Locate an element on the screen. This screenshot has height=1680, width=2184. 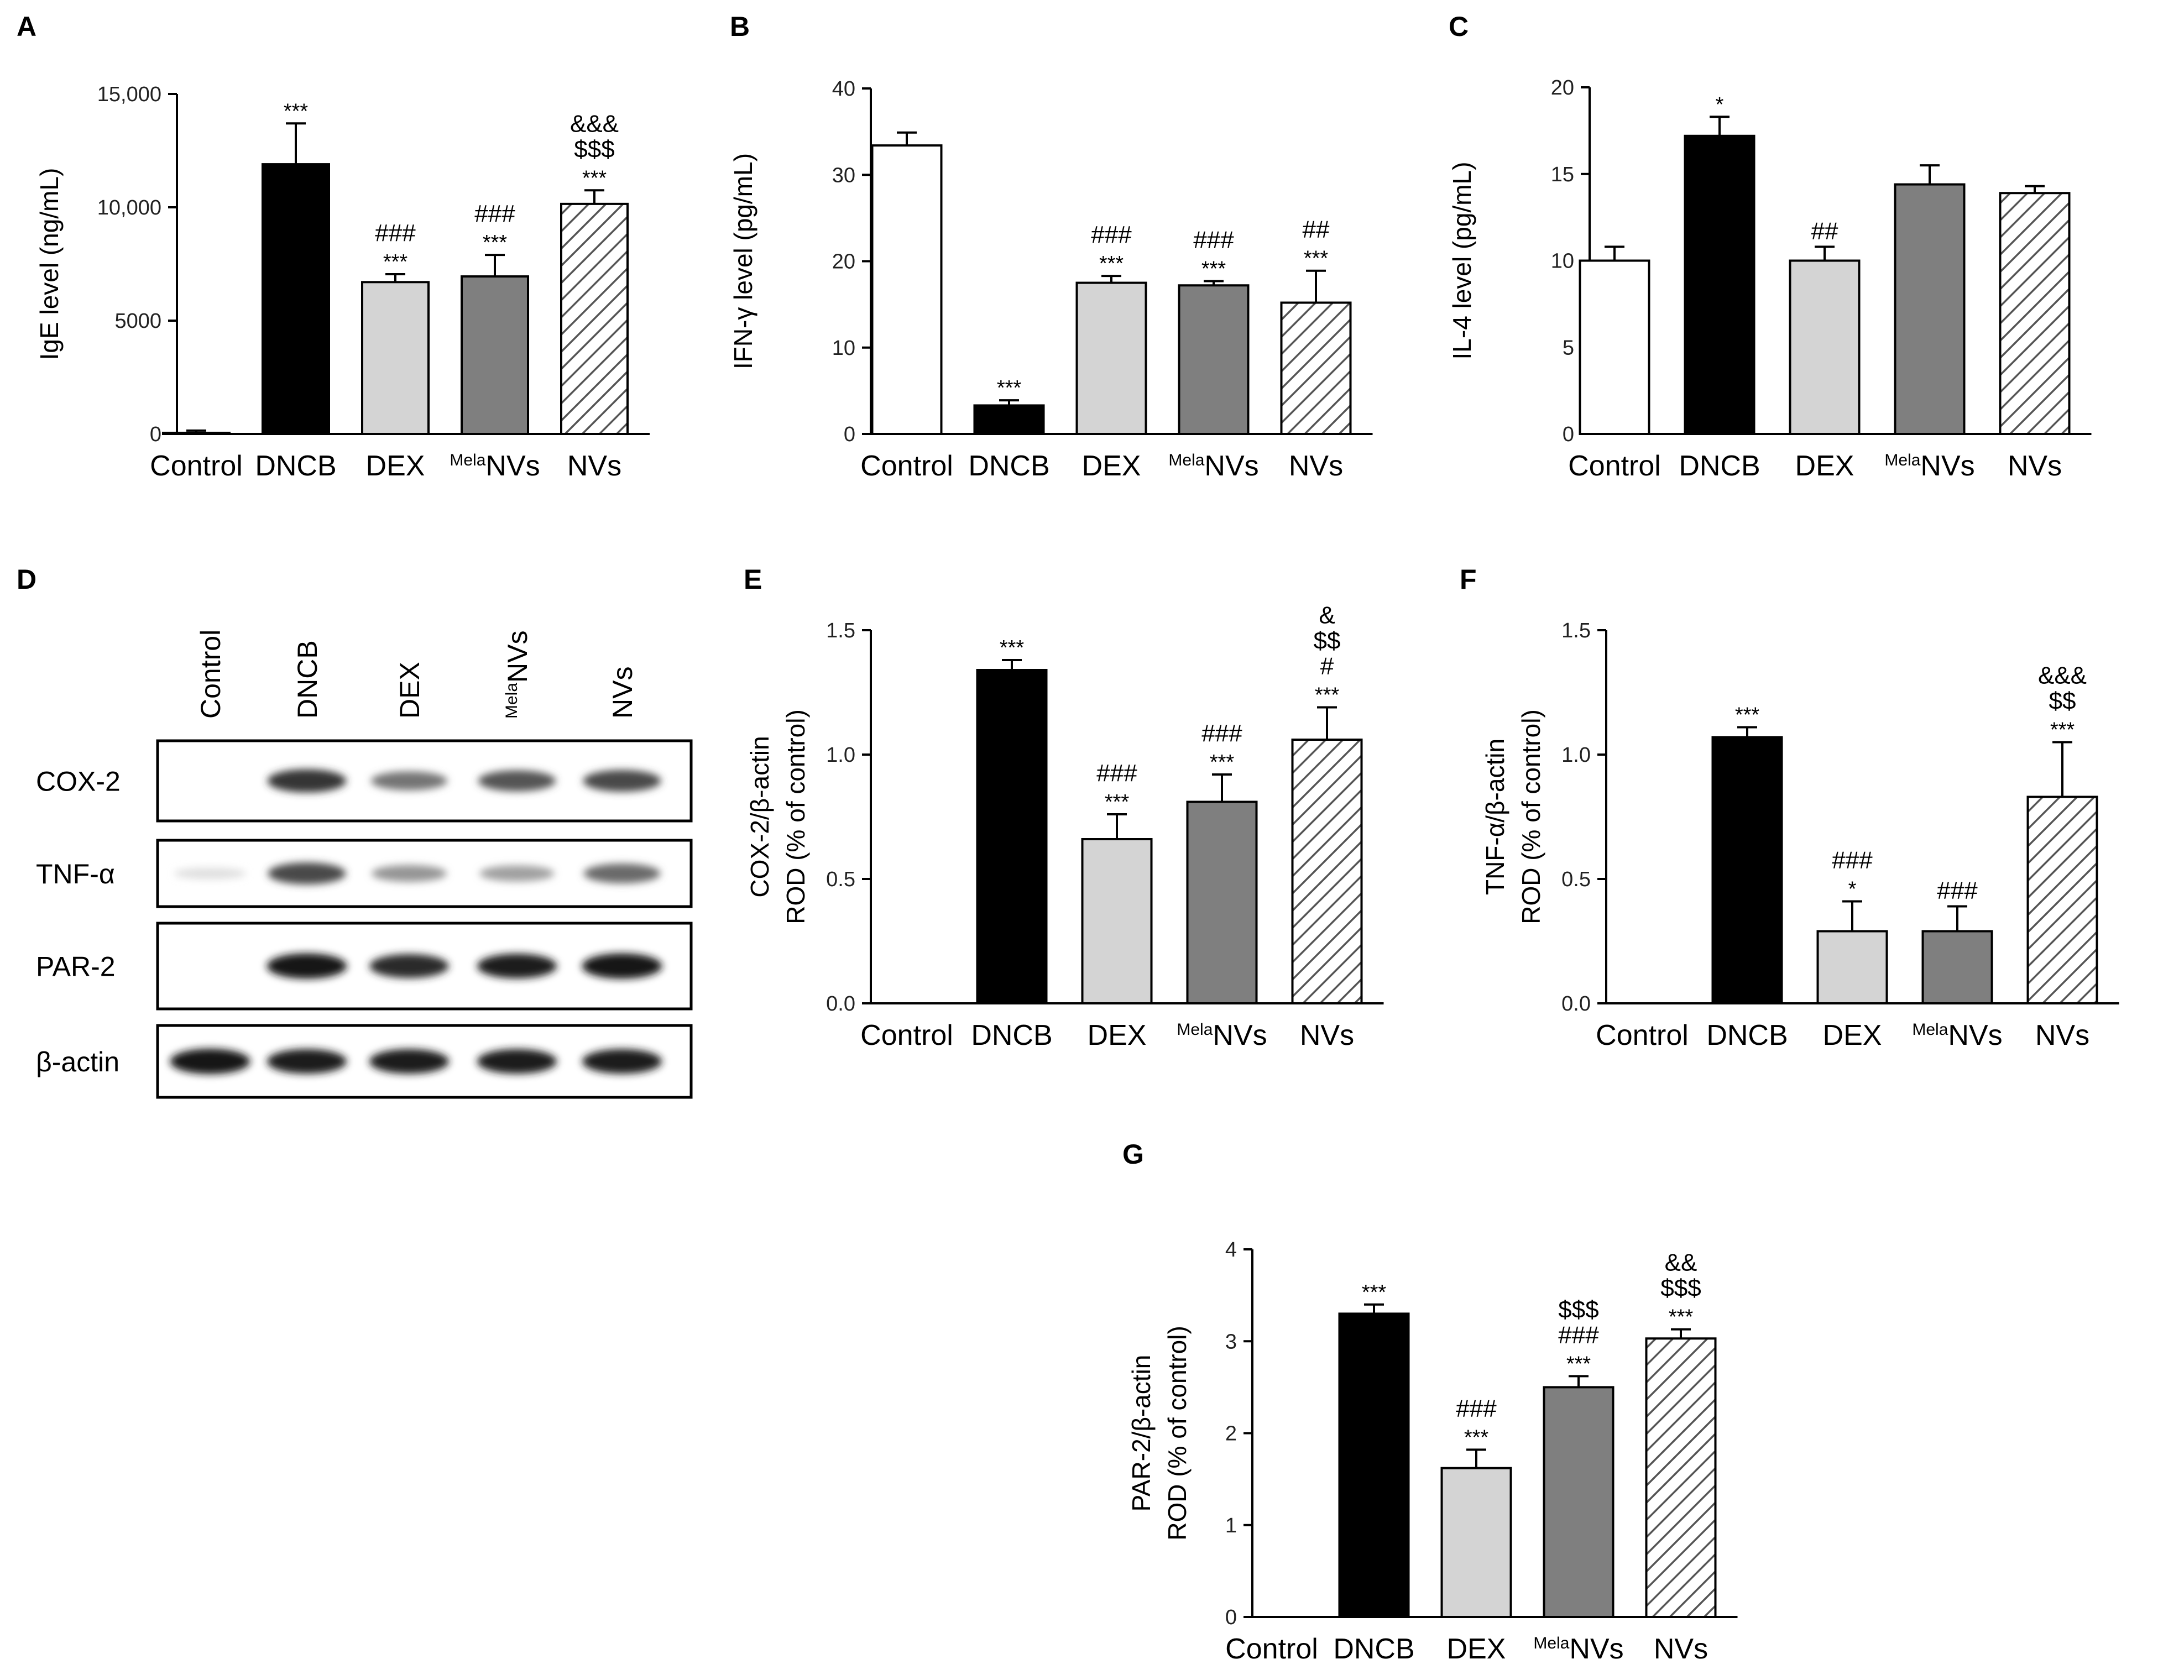
blot-lane-label: DEX is located at coordinates (409, 690).